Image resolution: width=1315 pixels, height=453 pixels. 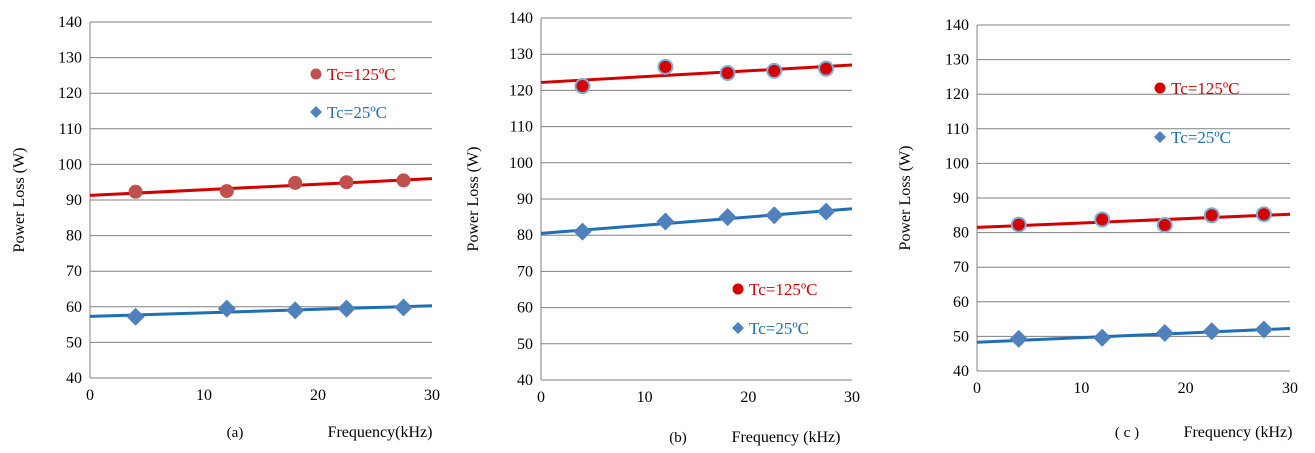 What do you see at coordinates (645, 397) in the screenshot?
I see `x-tick-label: 10` at bounding box center [645, 397].